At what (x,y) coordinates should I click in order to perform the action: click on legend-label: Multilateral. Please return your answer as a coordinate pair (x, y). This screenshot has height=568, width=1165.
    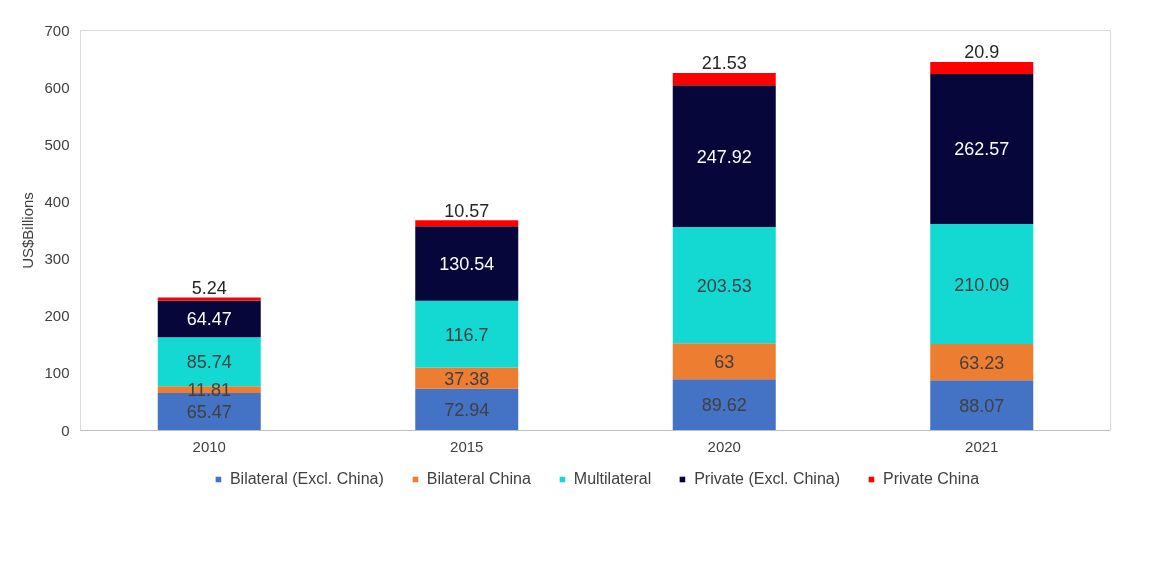
    Looking at the image, I should click on (612, 479).